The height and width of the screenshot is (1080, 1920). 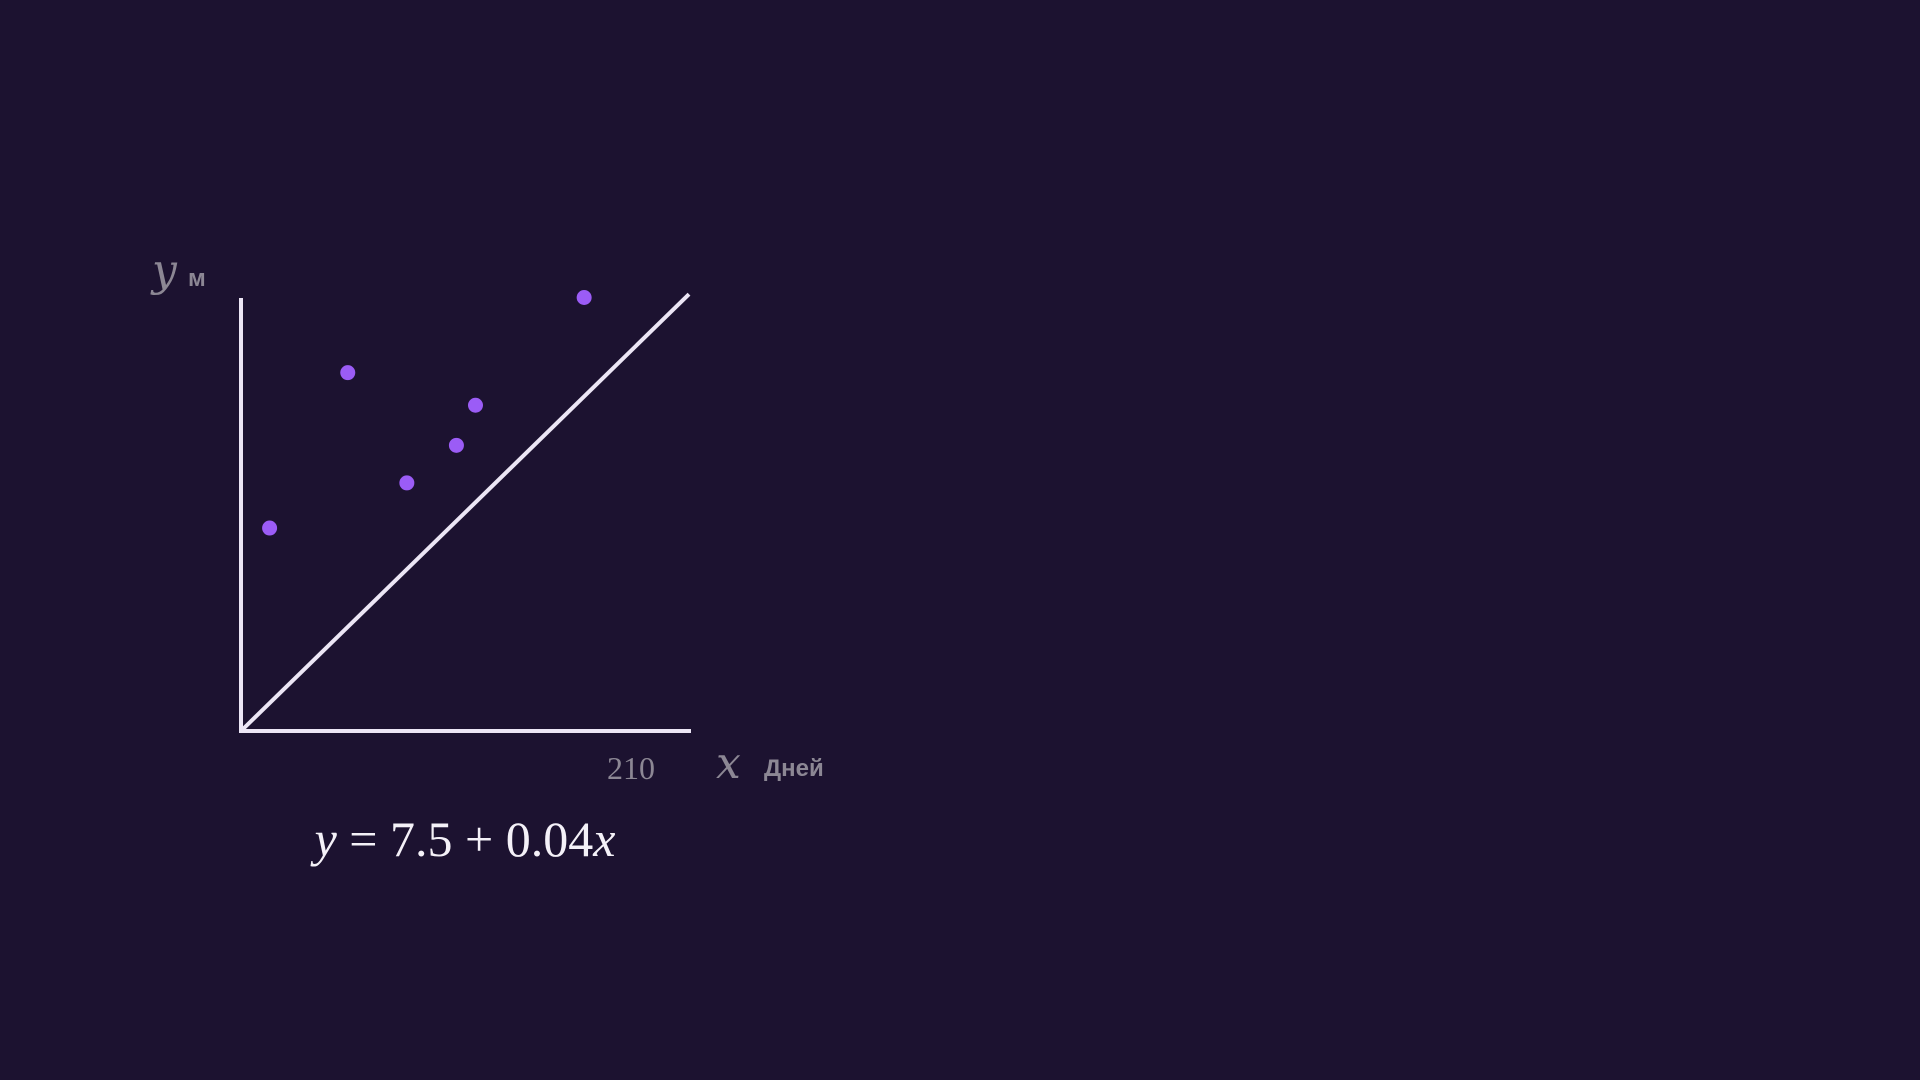 I want to click on regression-line, so click(x=465, y=512).